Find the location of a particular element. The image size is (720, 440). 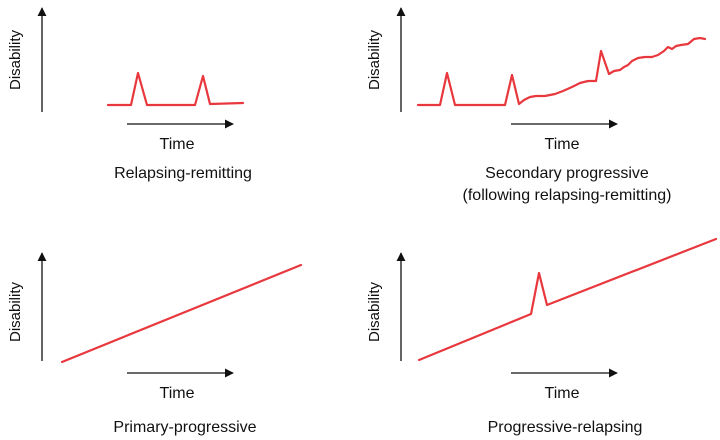

caption-line-1: Primary-progressive is located at coordinates (184, 427).